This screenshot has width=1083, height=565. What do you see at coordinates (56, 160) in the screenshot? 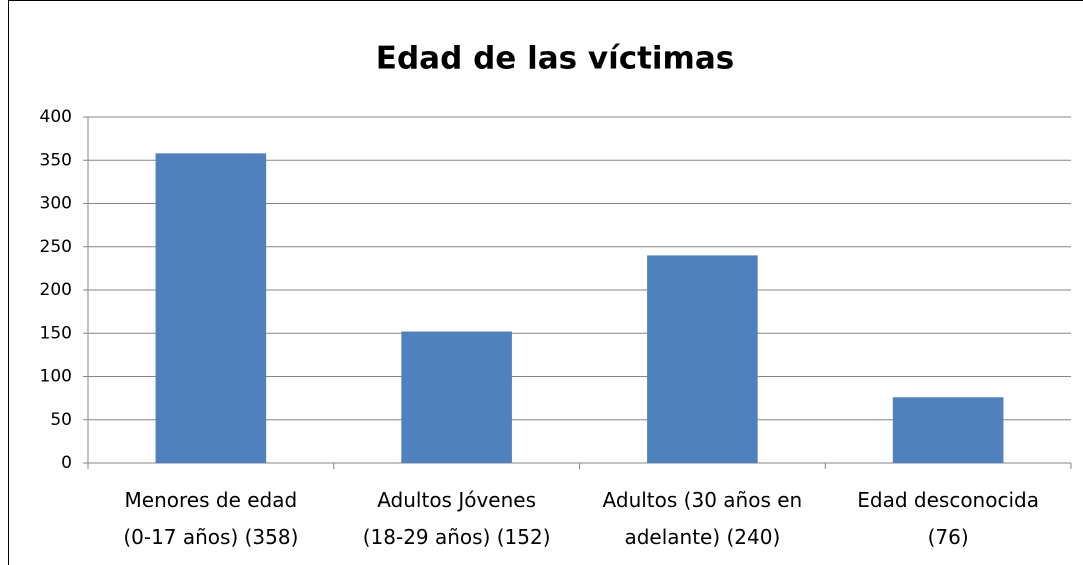
I see `y-tick-label: 350` at bounding box center [56, 160].